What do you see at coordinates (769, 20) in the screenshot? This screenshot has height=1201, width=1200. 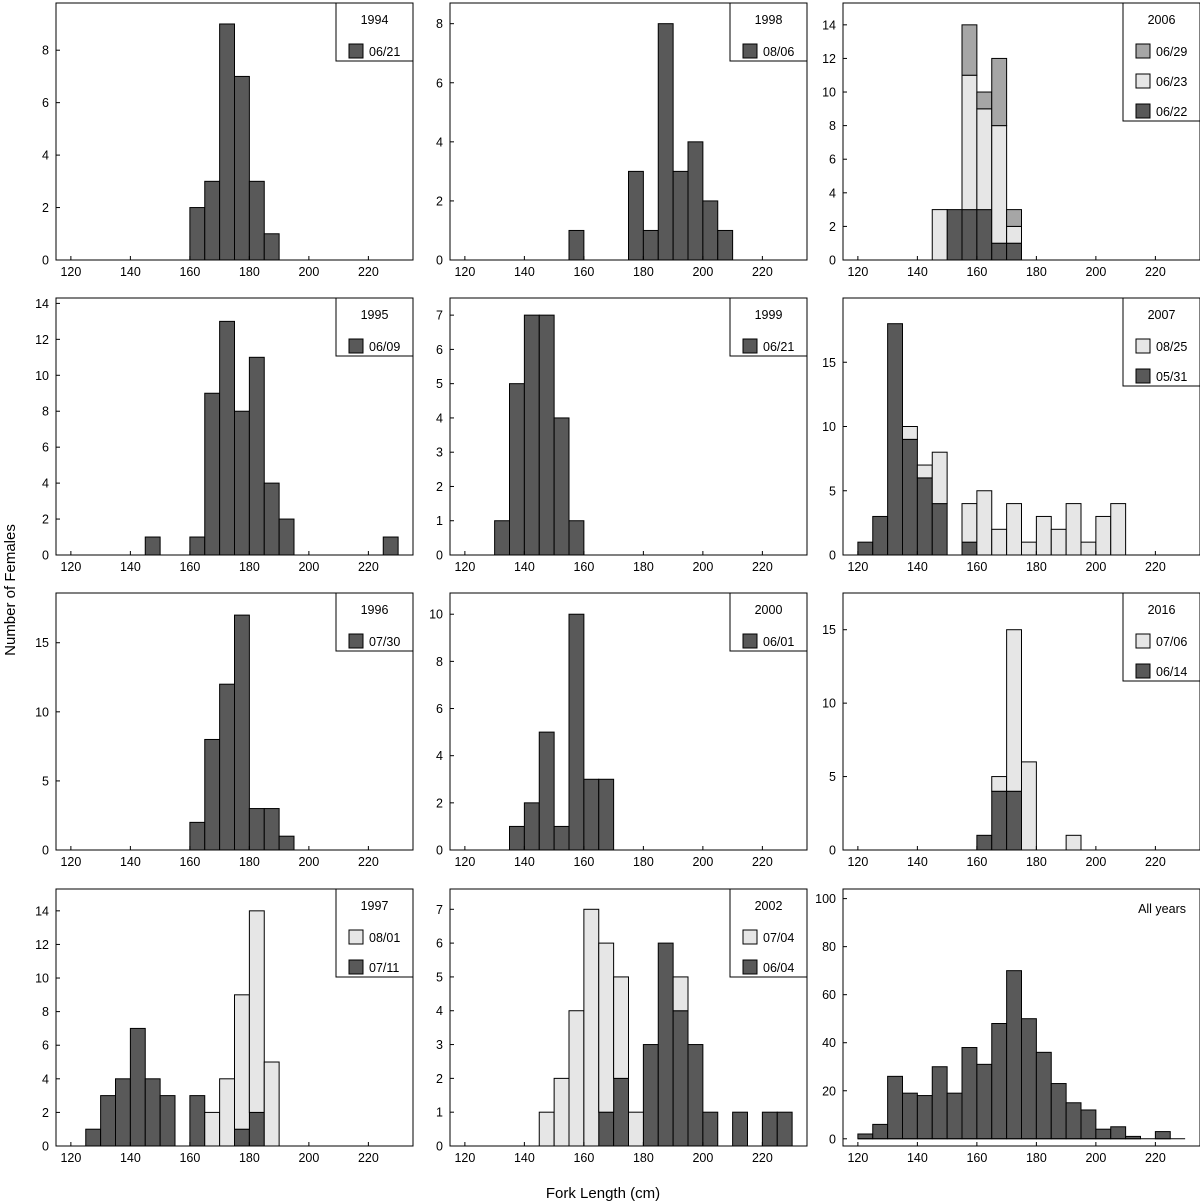 I see `panel-year-label: 1998` at bounding box center [769, 20].